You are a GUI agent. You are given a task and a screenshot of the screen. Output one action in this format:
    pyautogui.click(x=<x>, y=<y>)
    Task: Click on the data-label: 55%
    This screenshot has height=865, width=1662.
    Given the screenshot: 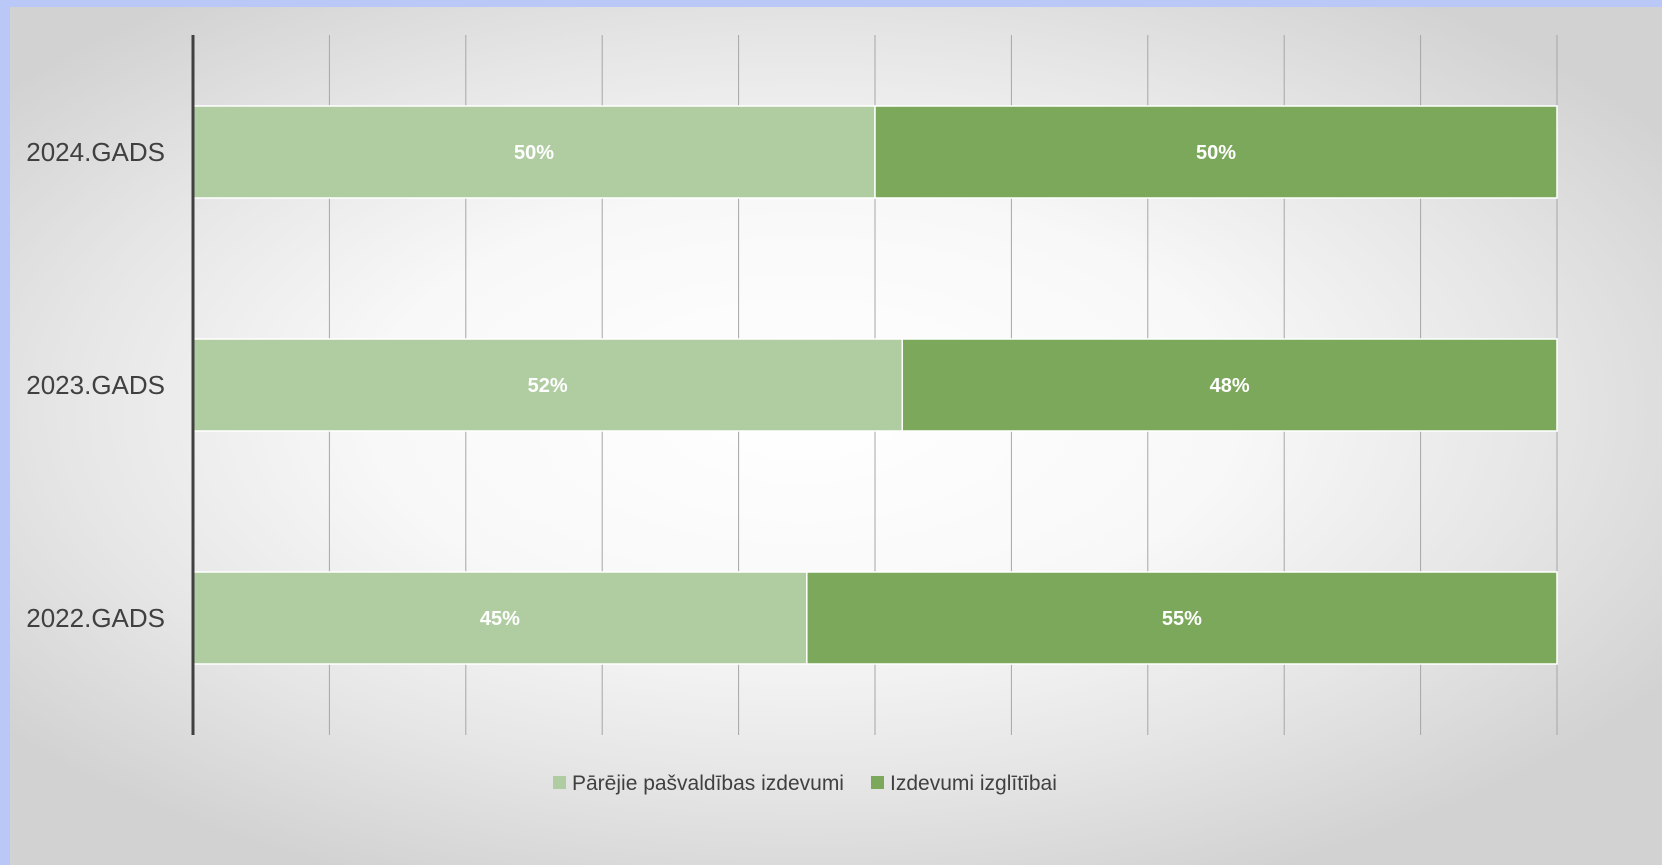 What is the action you would take?
    pyautogui.click(x=1182, y=619)
    